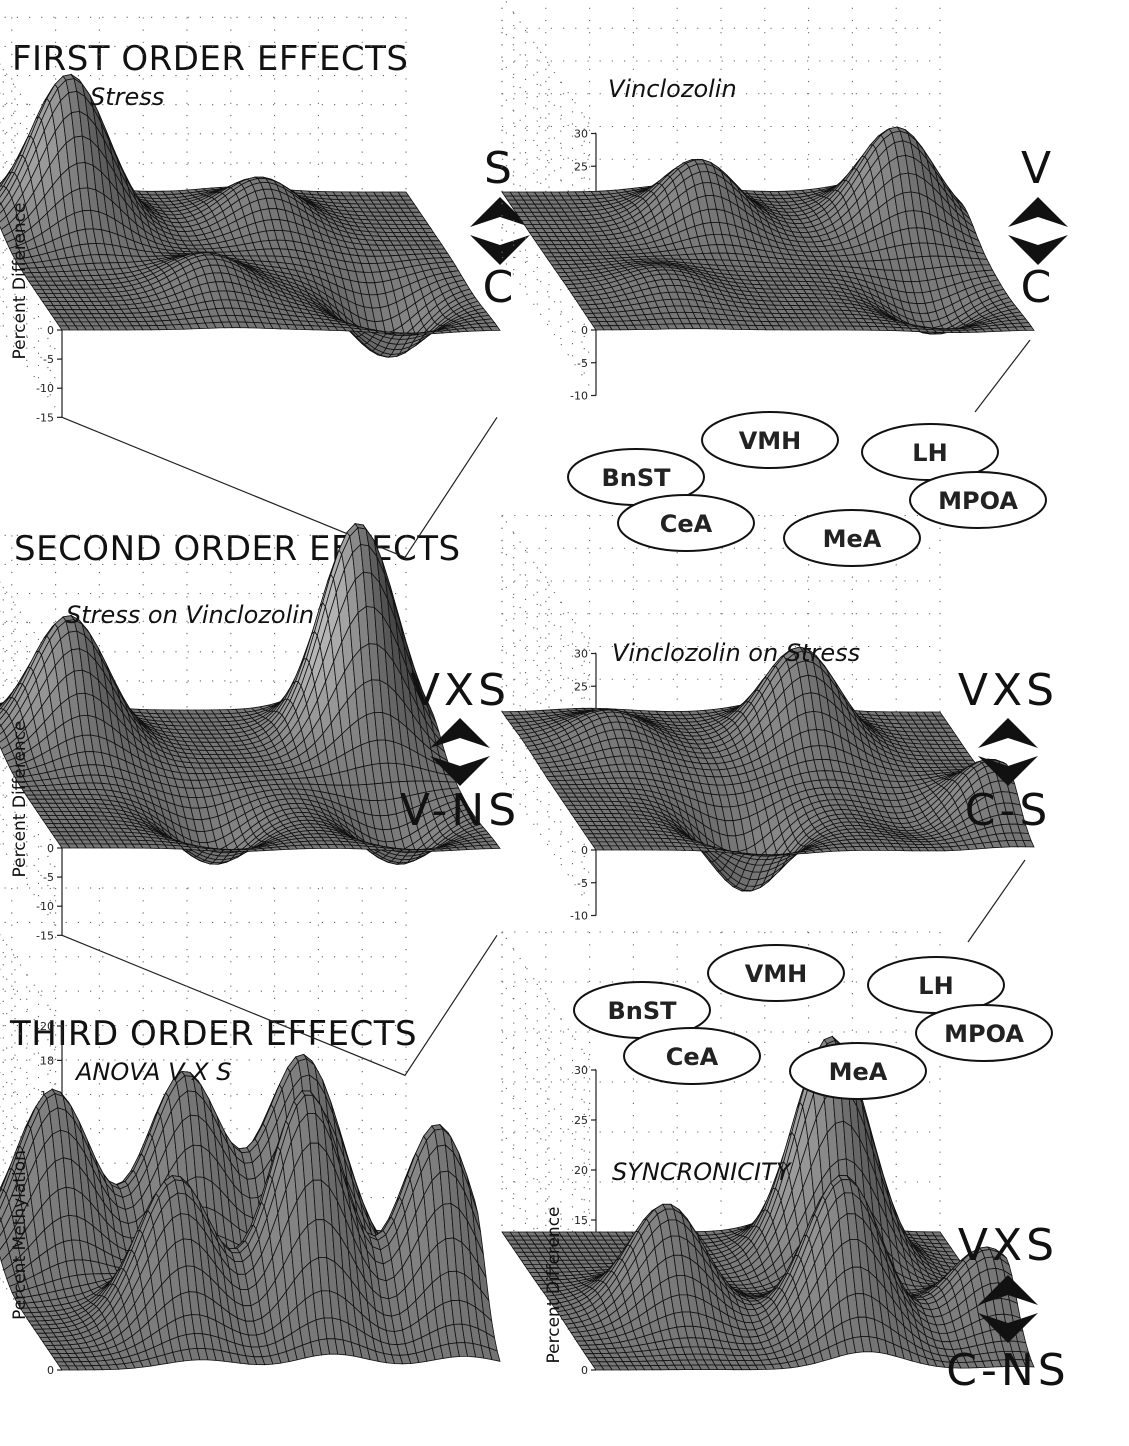 The width and height of the screenshot is (1129, 1446). I want to click on grid-line, so click(549, 97).